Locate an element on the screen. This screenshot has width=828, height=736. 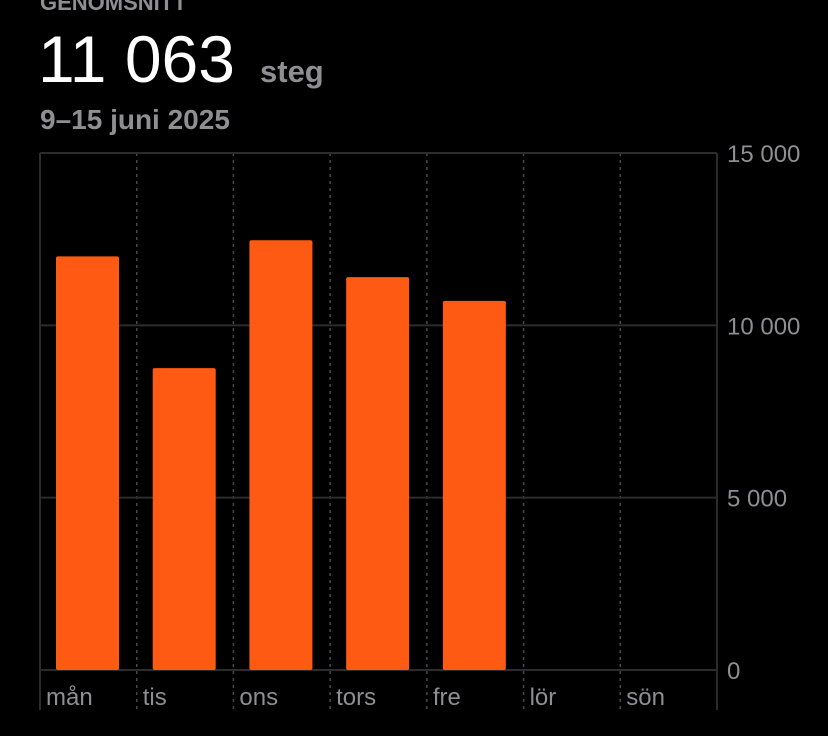
y-tick-label: 0 is located at coordinates (733, 671).